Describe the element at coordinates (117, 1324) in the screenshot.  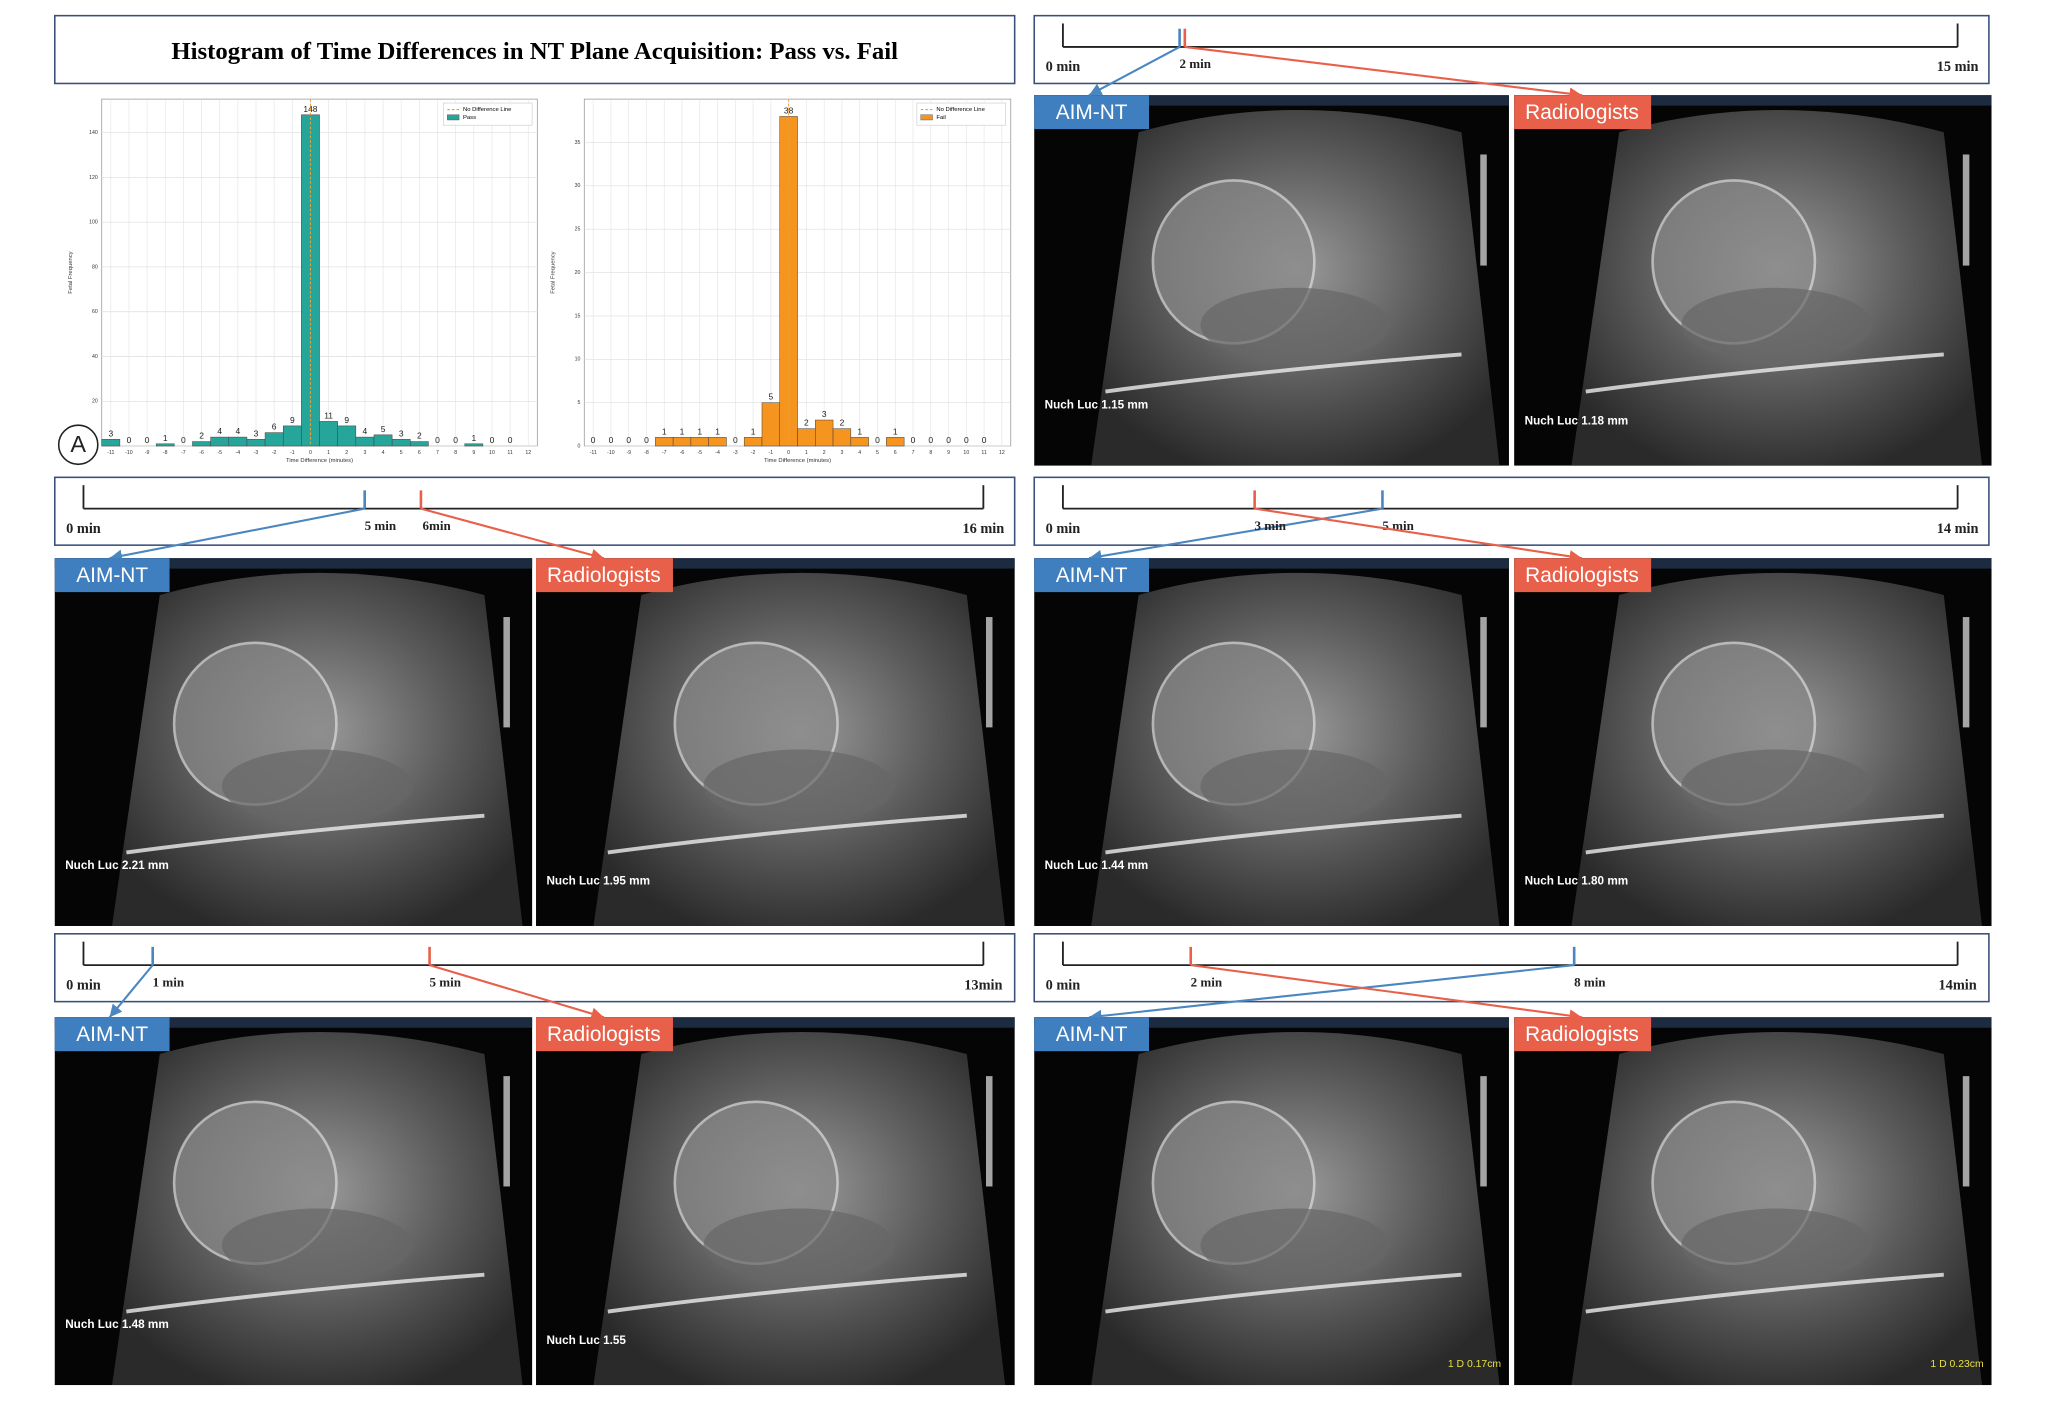
I see `measurement: Nuch Luc 1.48 mm` at that location.